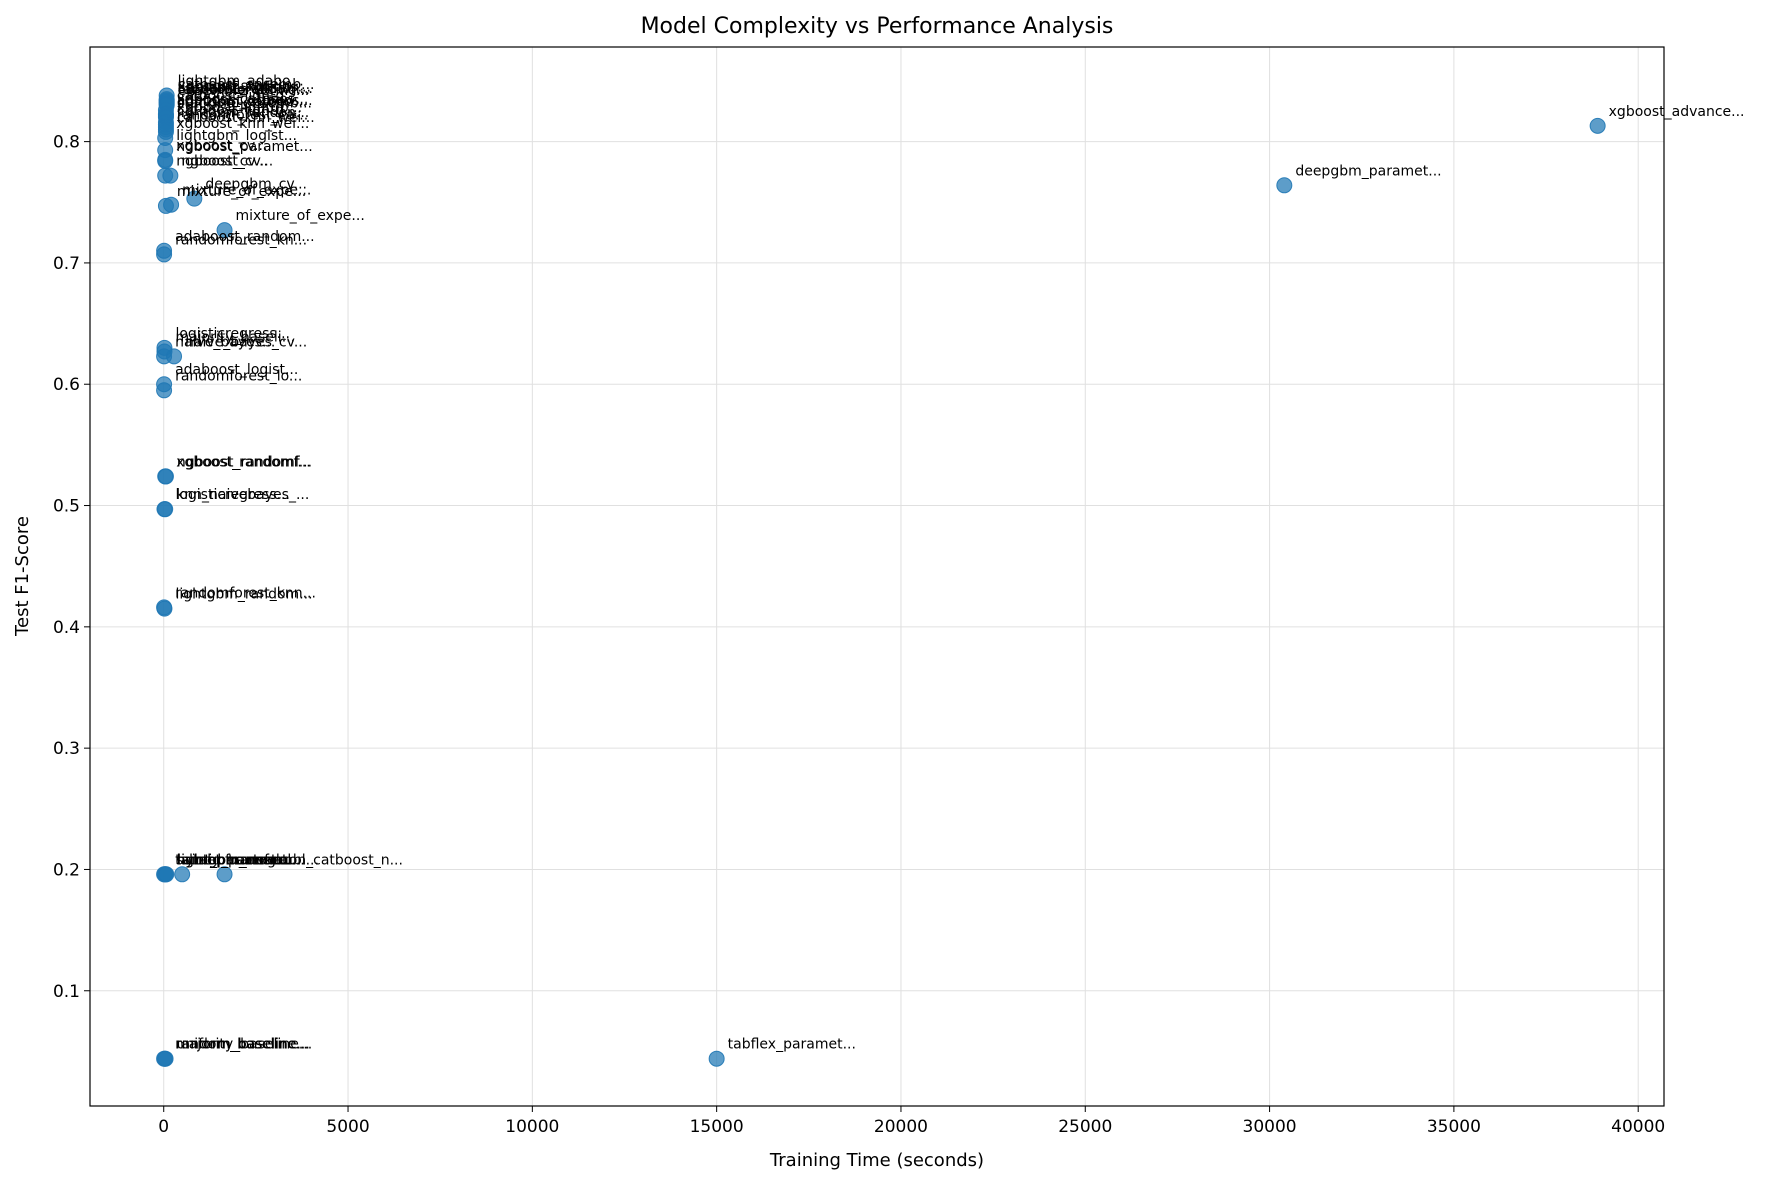 The height and width of the screenshot is (1181, 1774). I want to click on y-tick-label: 0.1, so click(66, 992).